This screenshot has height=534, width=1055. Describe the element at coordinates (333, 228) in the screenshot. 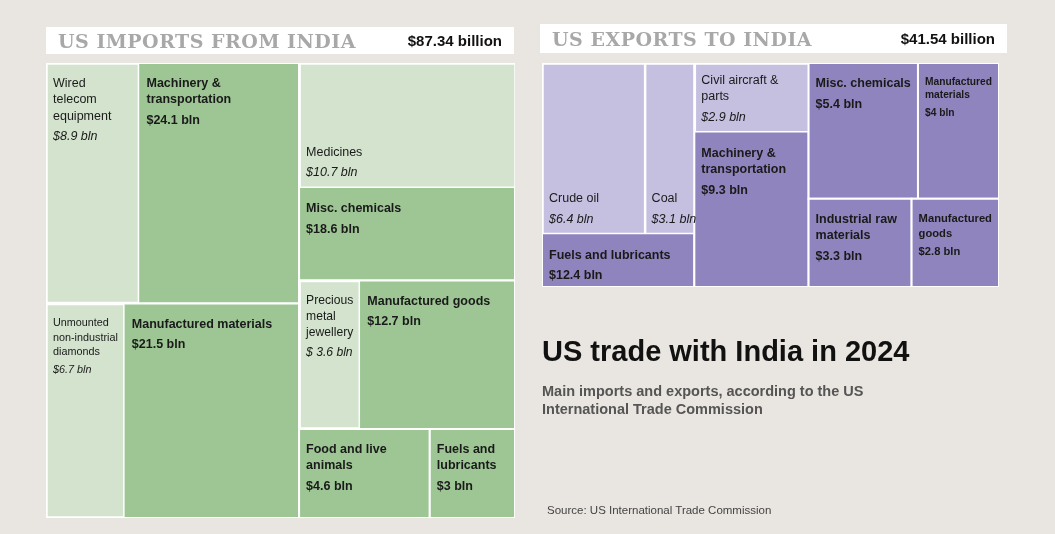

I see `data-label: $18.6 bln` at that location.